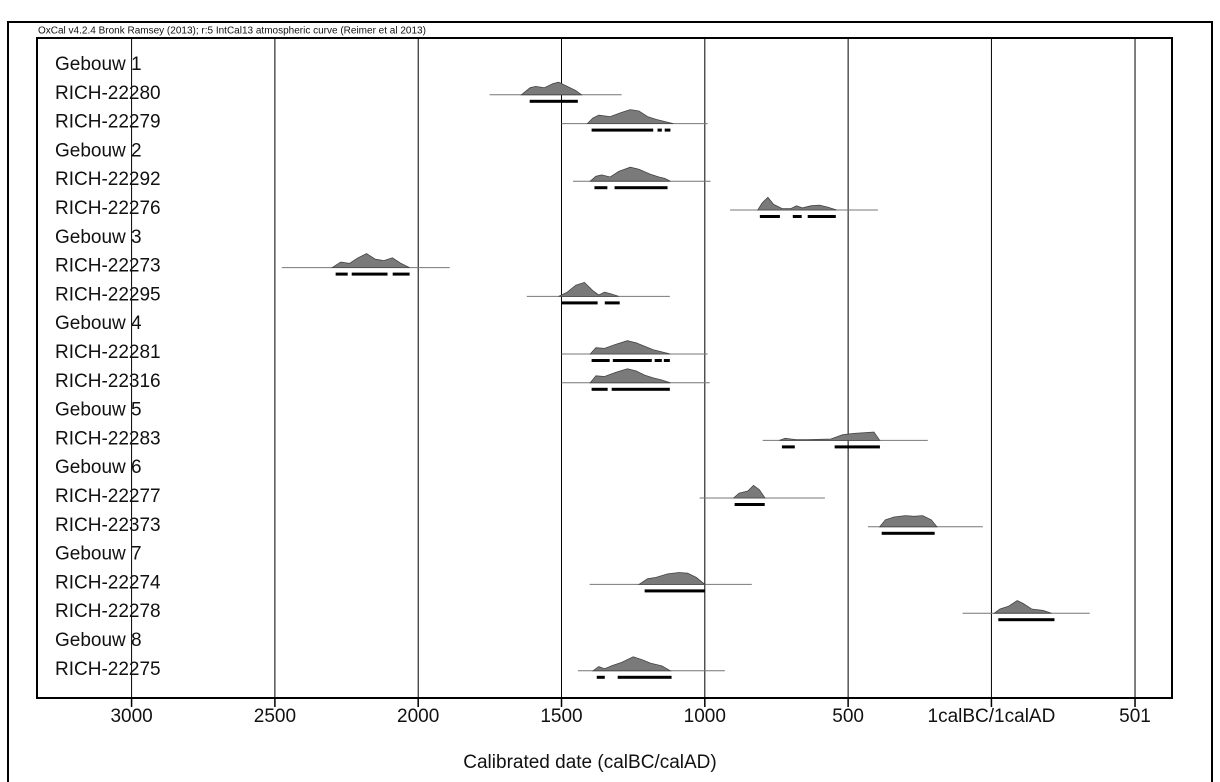 The height and width of the screenshot is (782, 1220). I want to click on row-label: RICH-22281, so click(108, 352).